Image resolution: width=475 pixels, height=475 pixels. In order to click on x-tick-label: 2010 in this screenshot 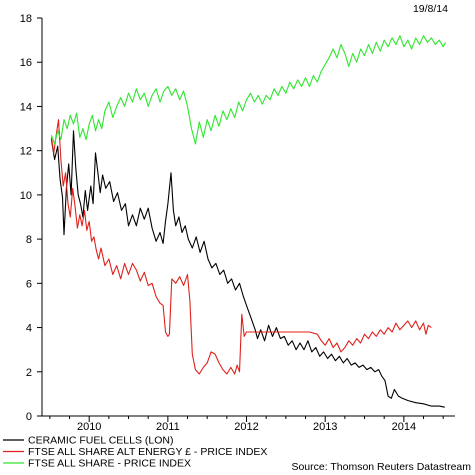, I will do `click(89, 427)`.